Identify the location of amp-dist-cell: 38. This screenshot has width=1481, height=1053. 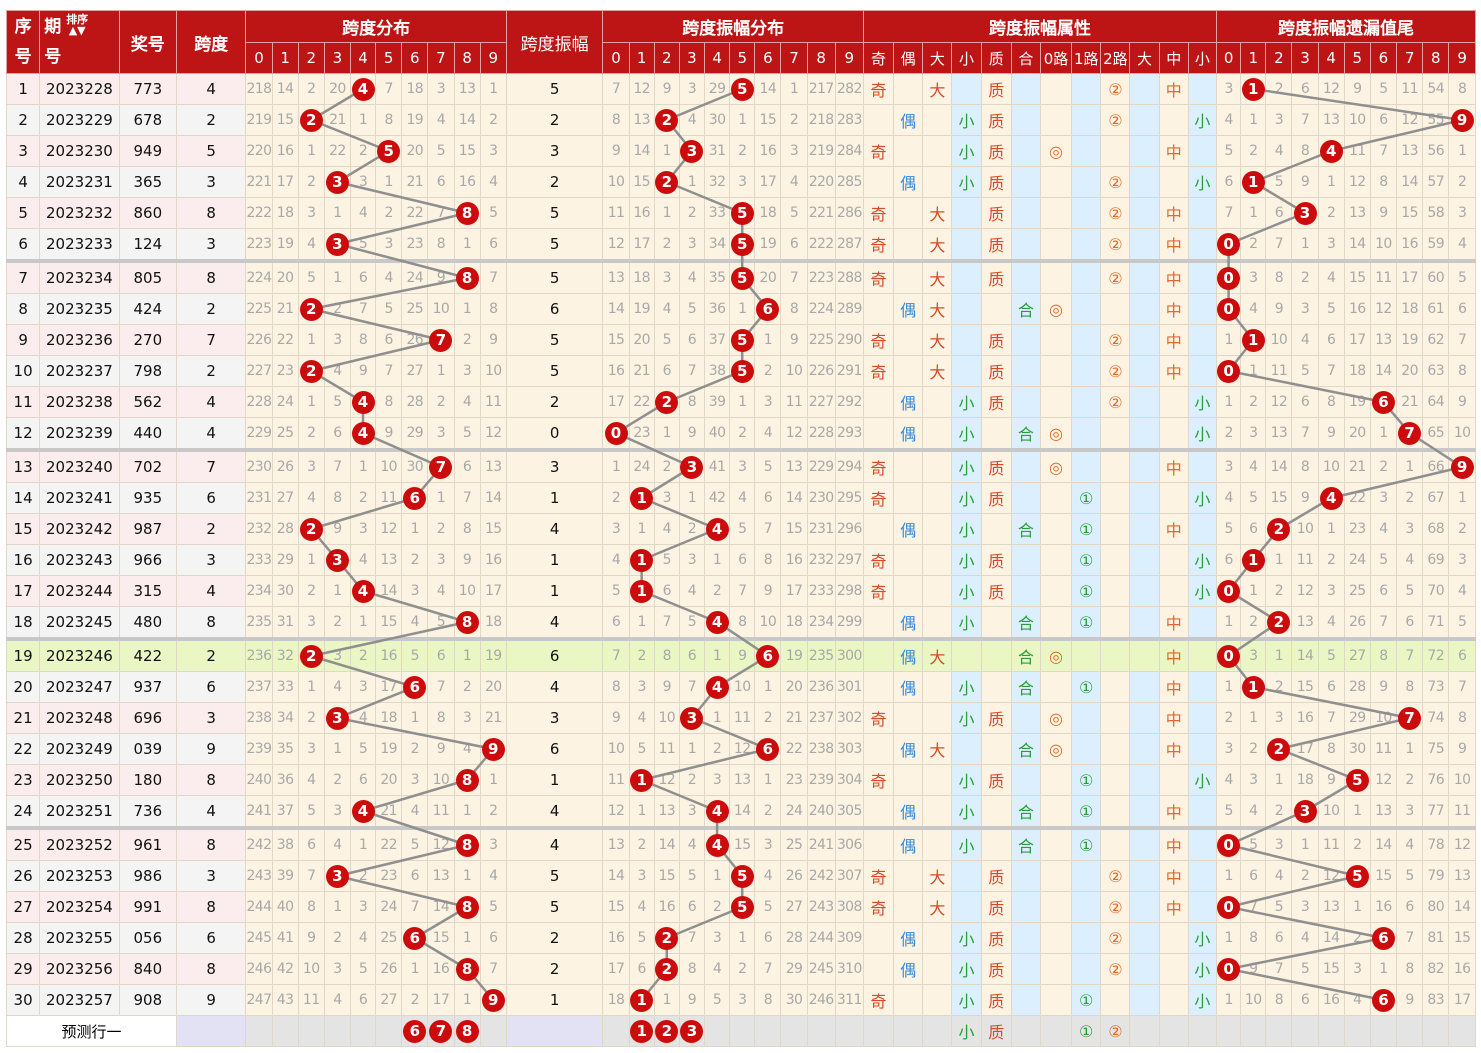
(717, 371).